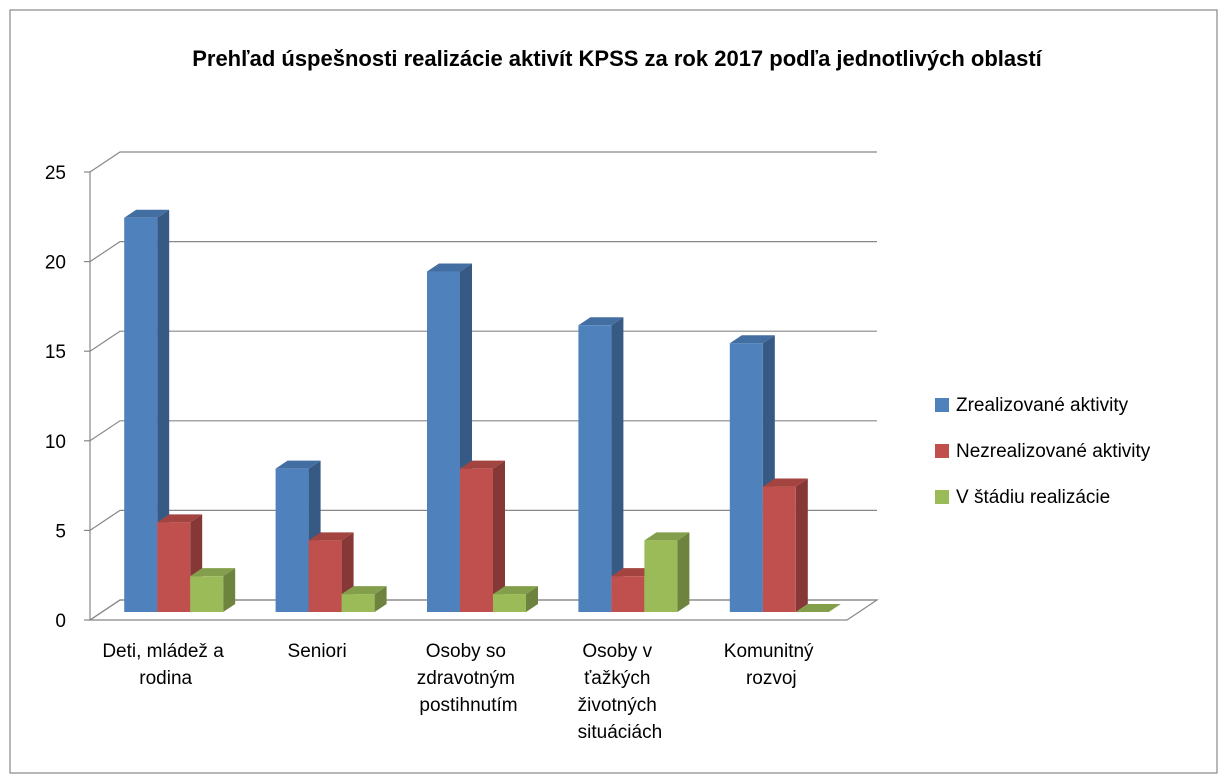  I want to click on x-tick-label: Seniori, so click(317, 651).